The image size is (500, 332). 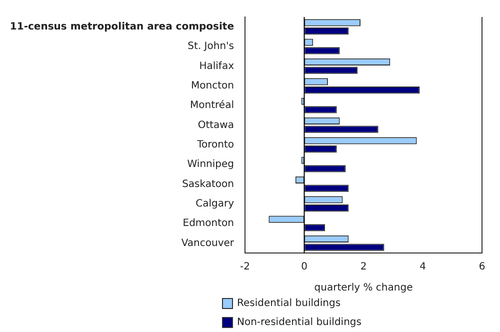 What do you see at coordinates (299, 322) in the screenshot?
I see `legend-label: Non-residential buildings` at bounding box center [299, 322].